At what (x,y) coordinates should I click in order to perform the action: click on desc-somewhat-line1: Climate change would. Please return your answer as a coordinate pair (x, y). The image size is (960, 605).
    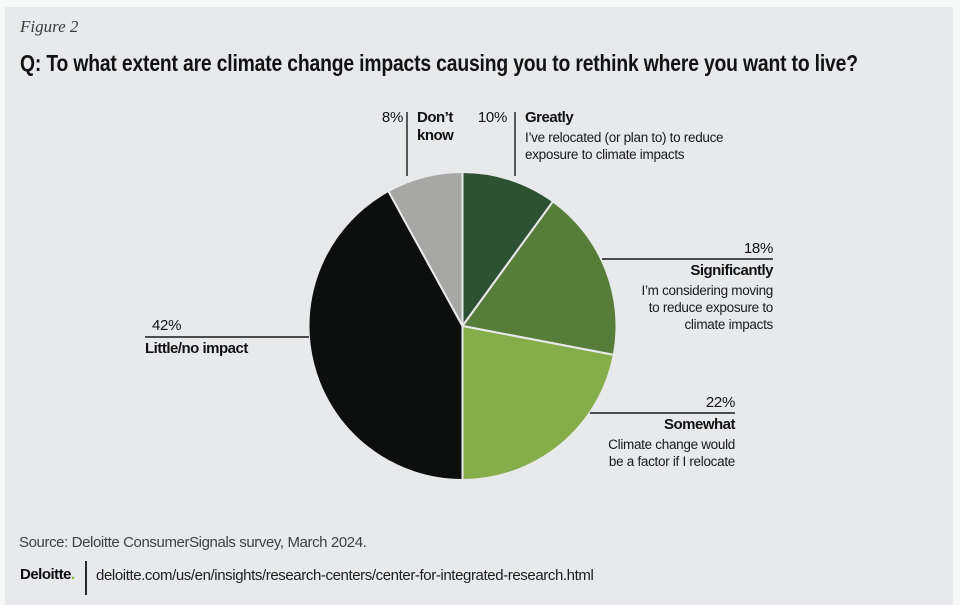
    Looking at the image, I should click on (671, 444).